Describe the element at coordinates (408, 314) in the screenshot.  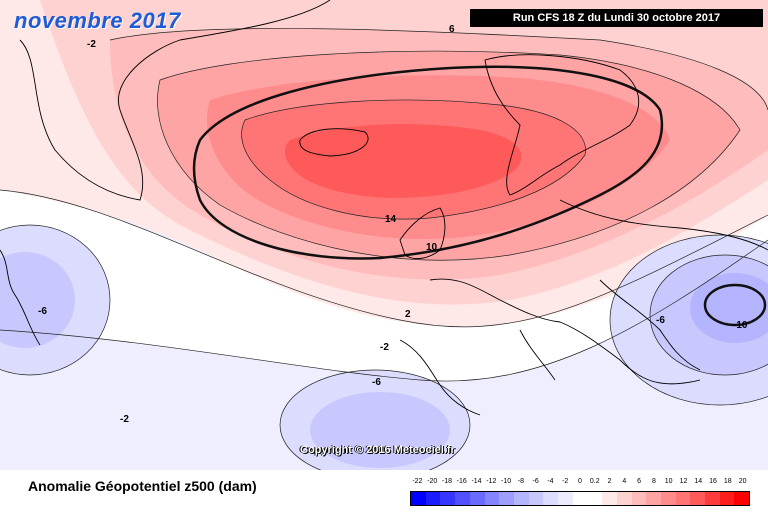
I see `contour-label: 2` at that location.